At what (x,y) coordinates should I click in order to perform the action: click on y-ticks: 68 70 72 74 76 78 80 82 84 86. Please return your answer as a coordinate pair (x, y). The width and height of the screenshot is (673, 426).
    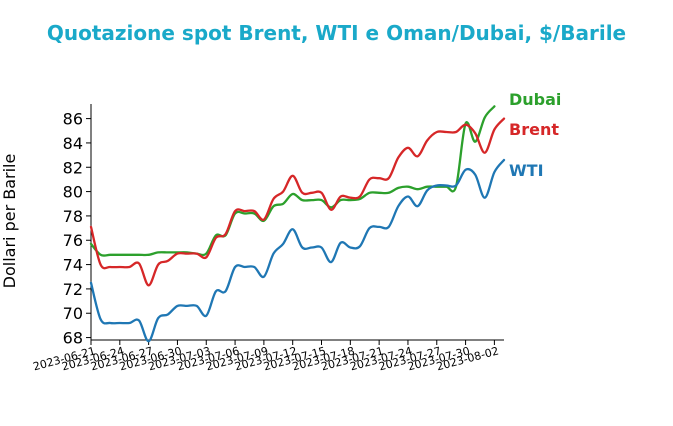
    Looking at the image, I should click on (77, 229).